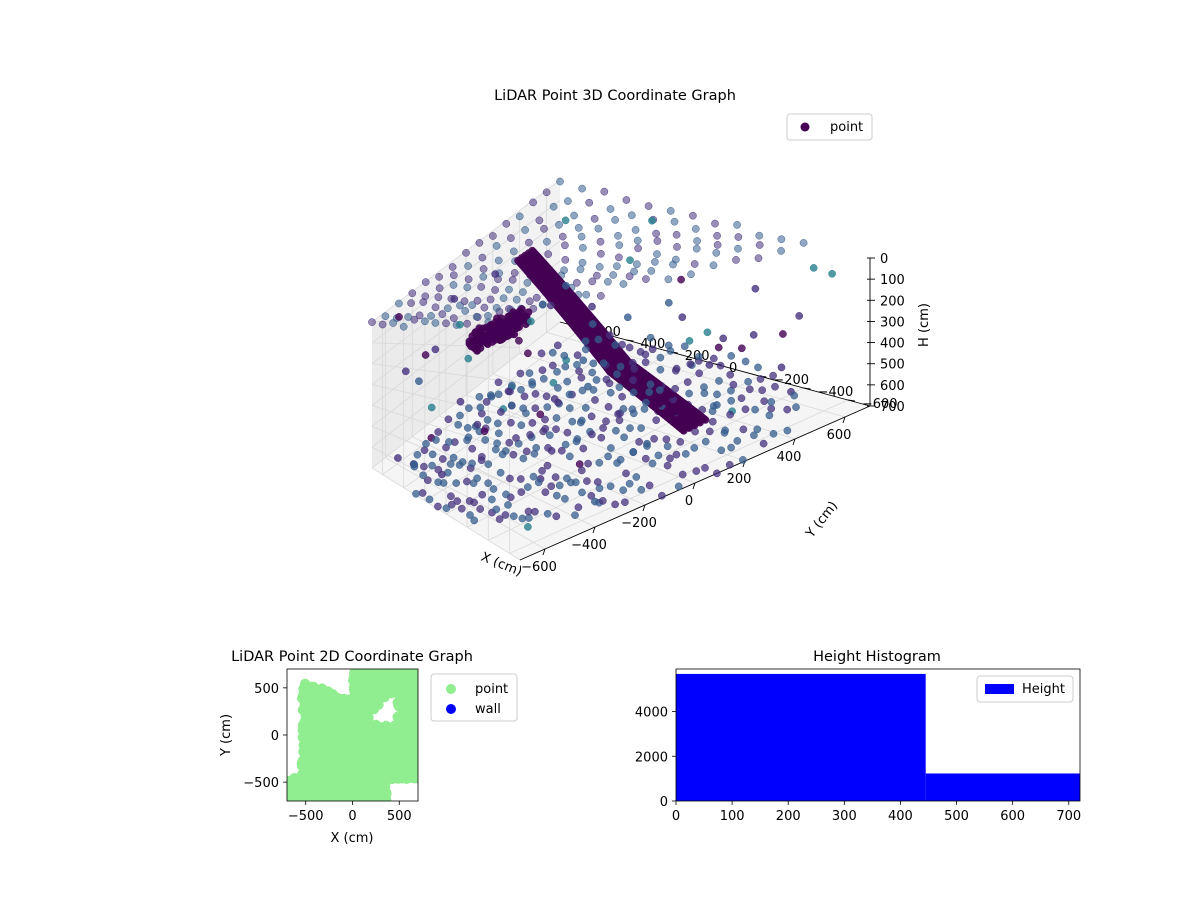  Describe the element at coordinates (844, 816) in the screenshot. I see `x-tick-label-hist: 300` at that location.